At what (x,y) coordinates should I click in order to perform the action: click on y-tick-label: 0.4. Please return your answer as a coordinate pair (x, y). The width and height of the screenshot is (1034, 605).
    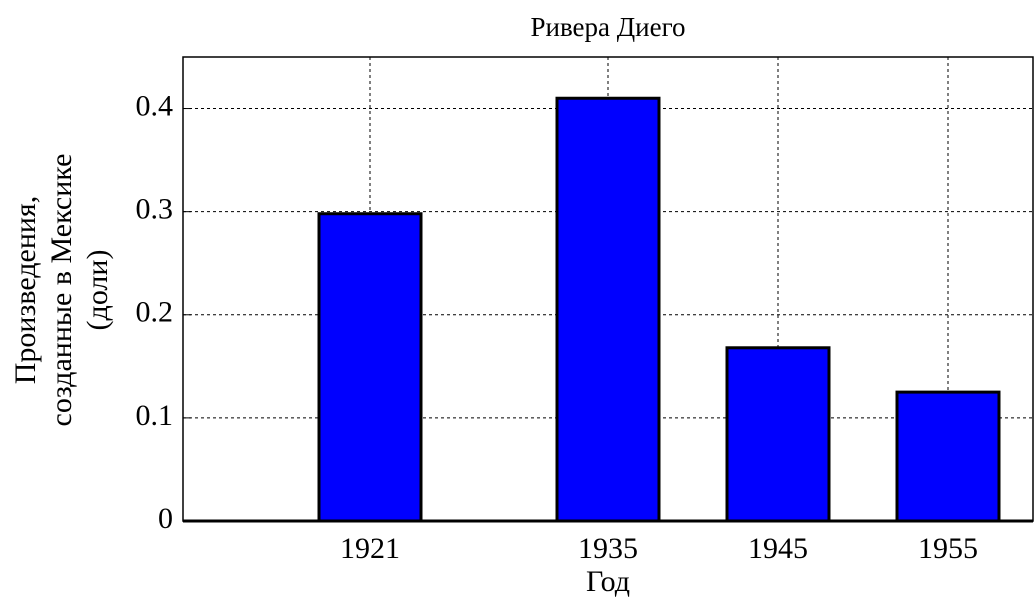
    Looking at the image, I should click on (155, 105).